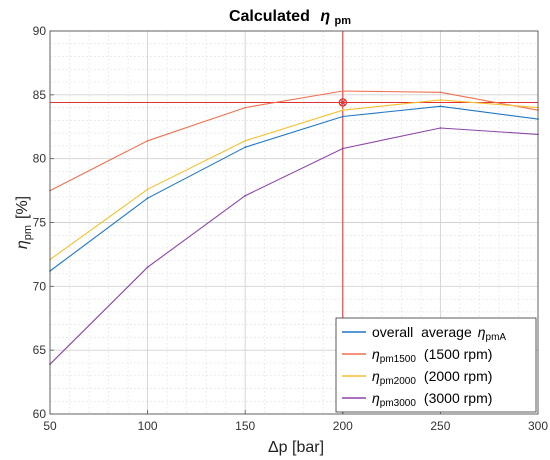  What do you see at coordinates (40, 350) in the screenshot?
I see `y-tick-label: 65` at bounding box center [40, 350].